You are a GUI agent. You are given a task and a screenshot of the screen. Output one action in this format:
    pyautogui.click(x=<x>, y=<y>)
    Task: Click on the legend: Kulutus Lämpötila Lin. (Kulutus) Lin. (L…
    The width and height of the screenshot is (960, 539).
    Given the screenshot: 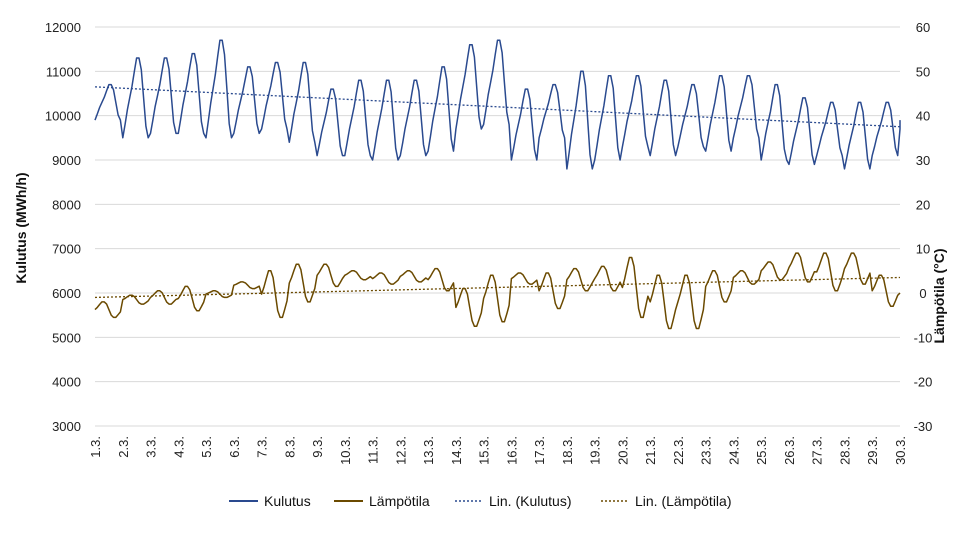 What is the action you would take?
    pyautogui.click(x=480, y=501)
    